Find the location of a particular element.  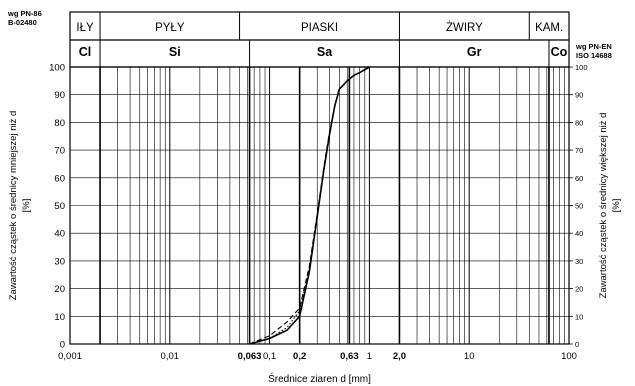

x-tick-label: 100 is located at coordinates (569, 356).